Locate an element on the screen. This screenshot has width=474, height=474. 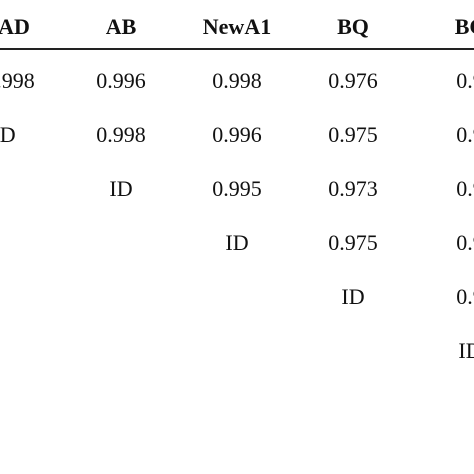
header-bq: BQ is located at coordinates (353, 26).